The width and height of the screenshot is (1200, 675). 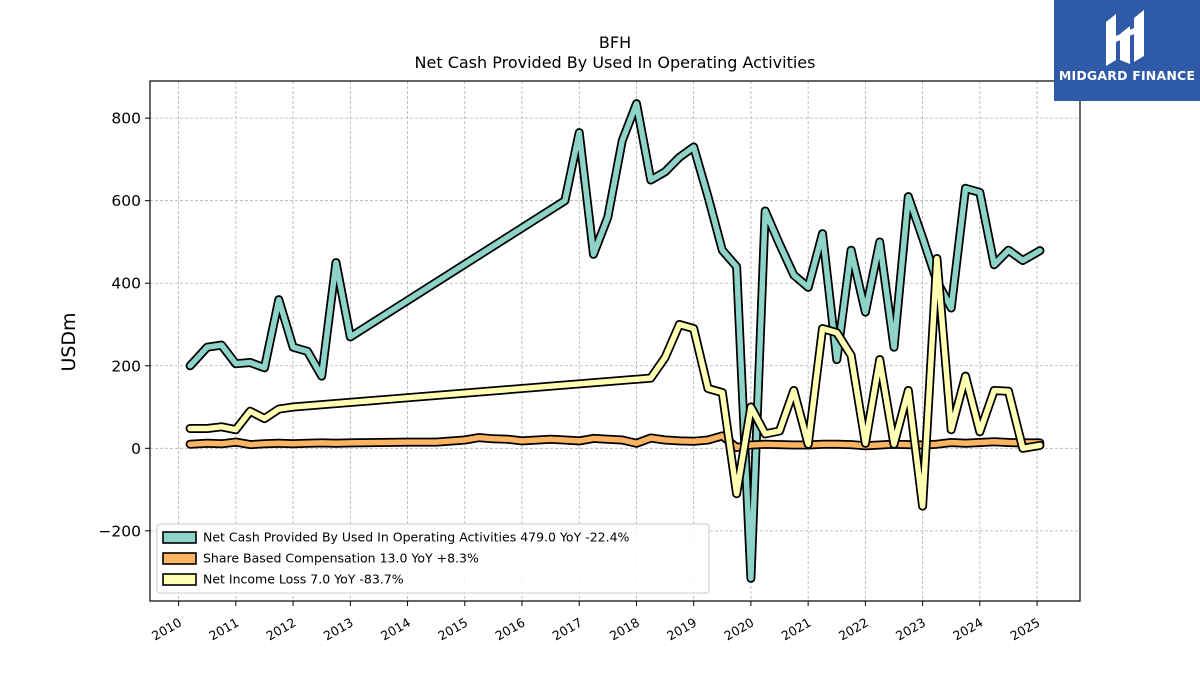 I want to click on x-tick-label: 2011, so click(x=223, y=629).